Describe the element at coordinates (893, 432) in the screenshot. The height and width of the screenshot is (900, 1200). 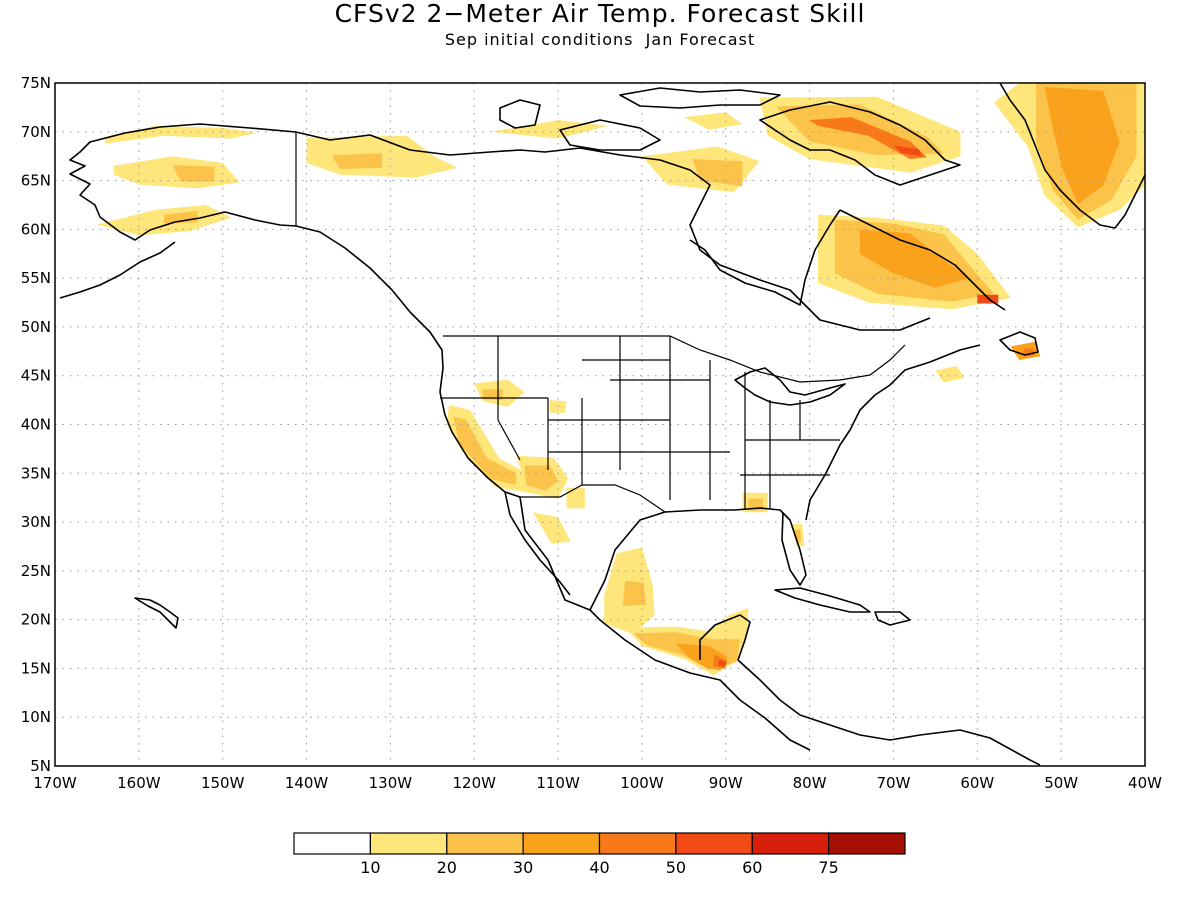
I see `atlantic-coast` at that location.